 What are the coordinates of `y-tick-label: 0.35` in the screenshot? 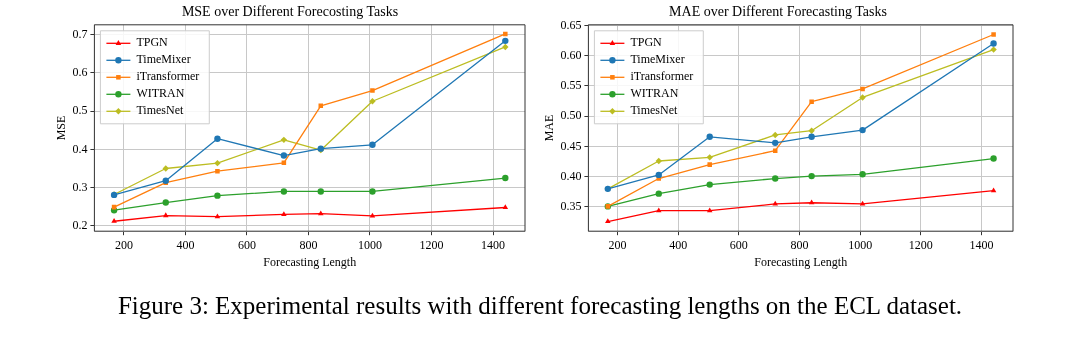 It's located at (571, 206).